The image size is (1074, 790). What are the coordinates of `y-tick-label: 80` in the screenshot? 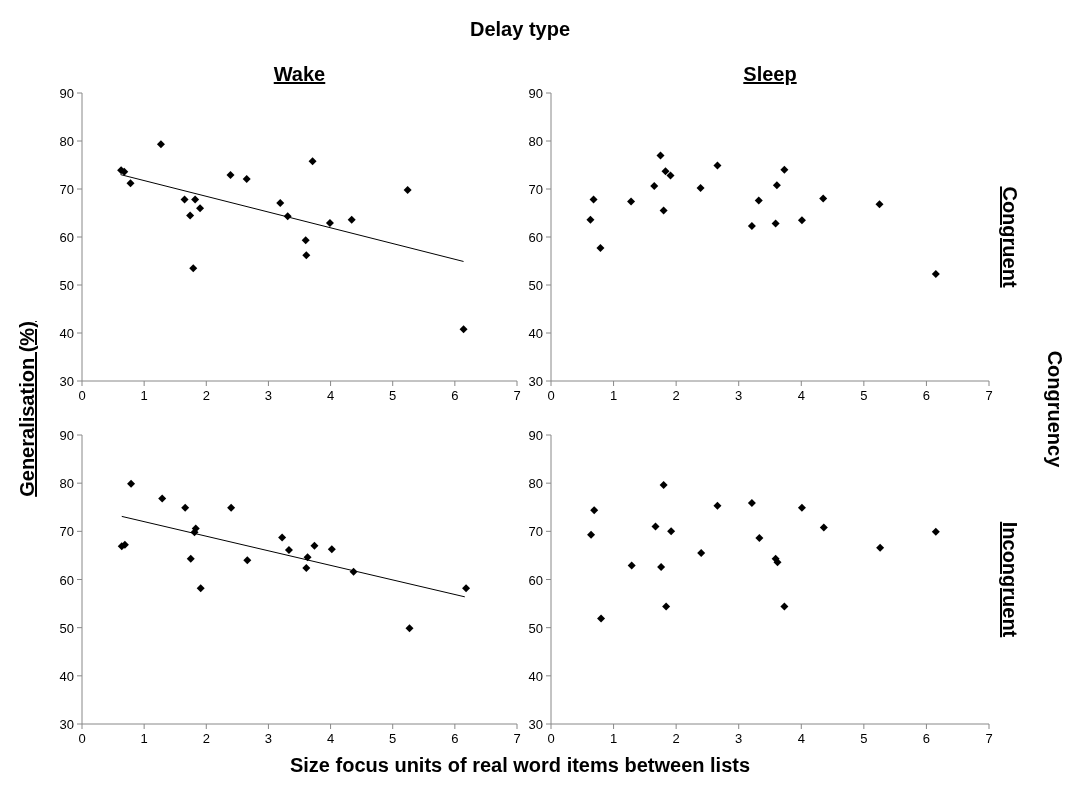 It's located at (535, 141).